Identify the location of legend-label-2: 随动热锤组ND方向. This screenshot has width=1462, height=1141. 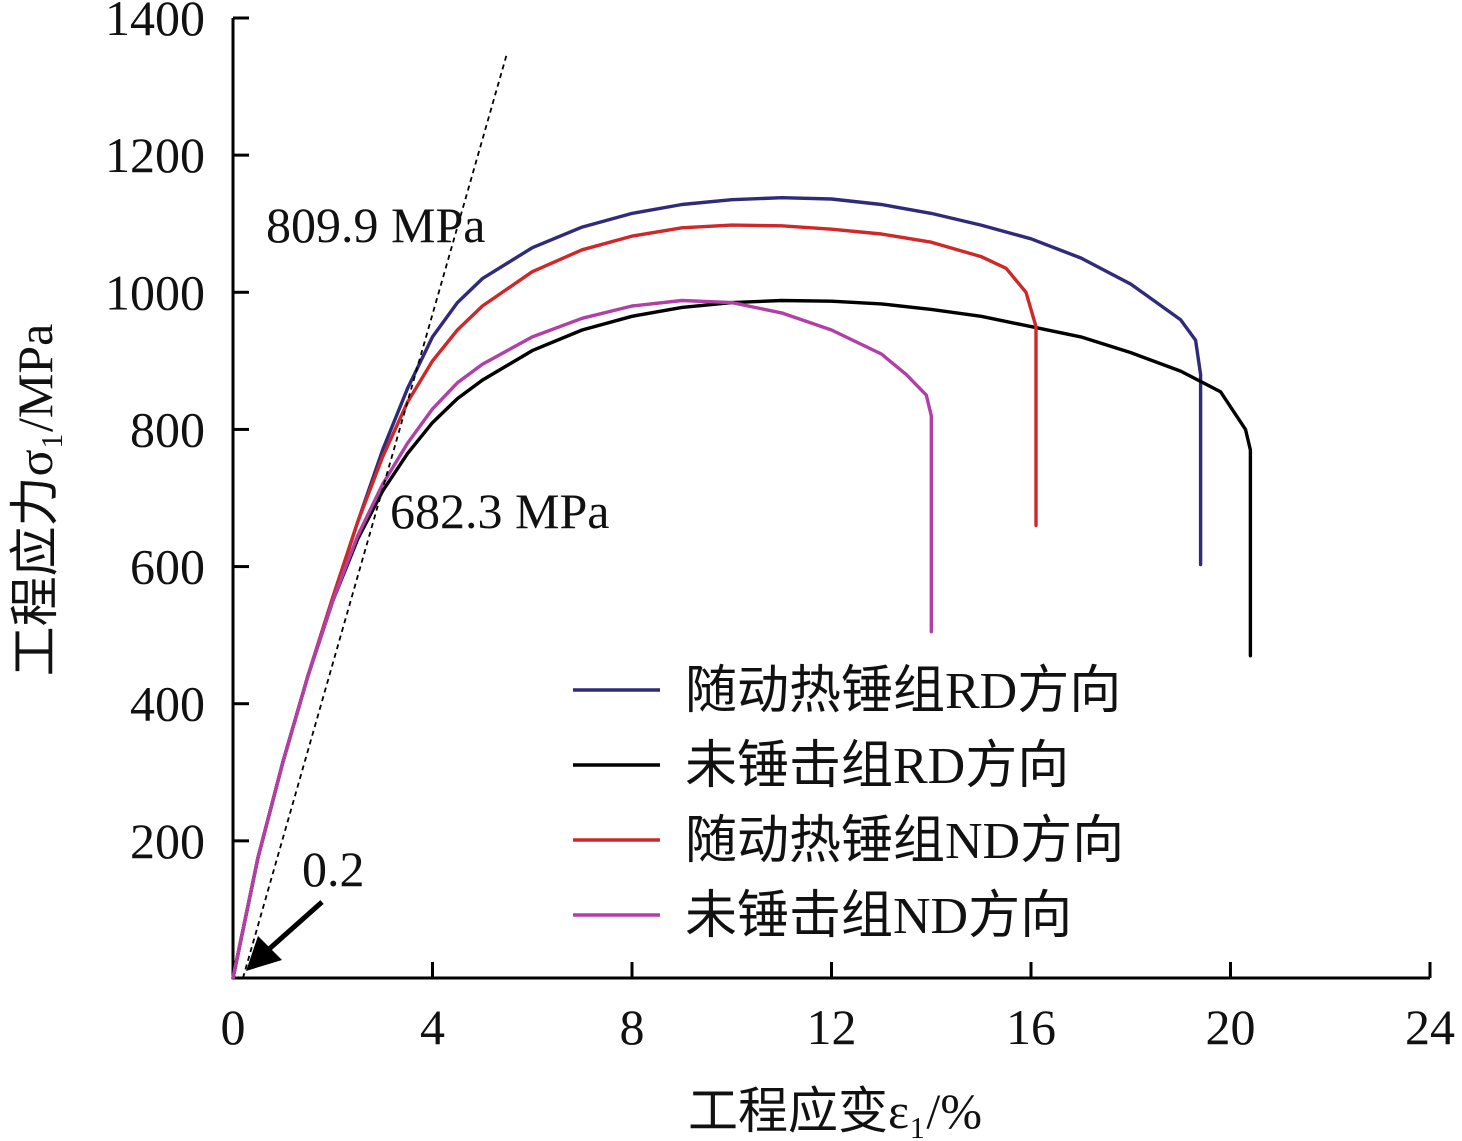
(904, 841).